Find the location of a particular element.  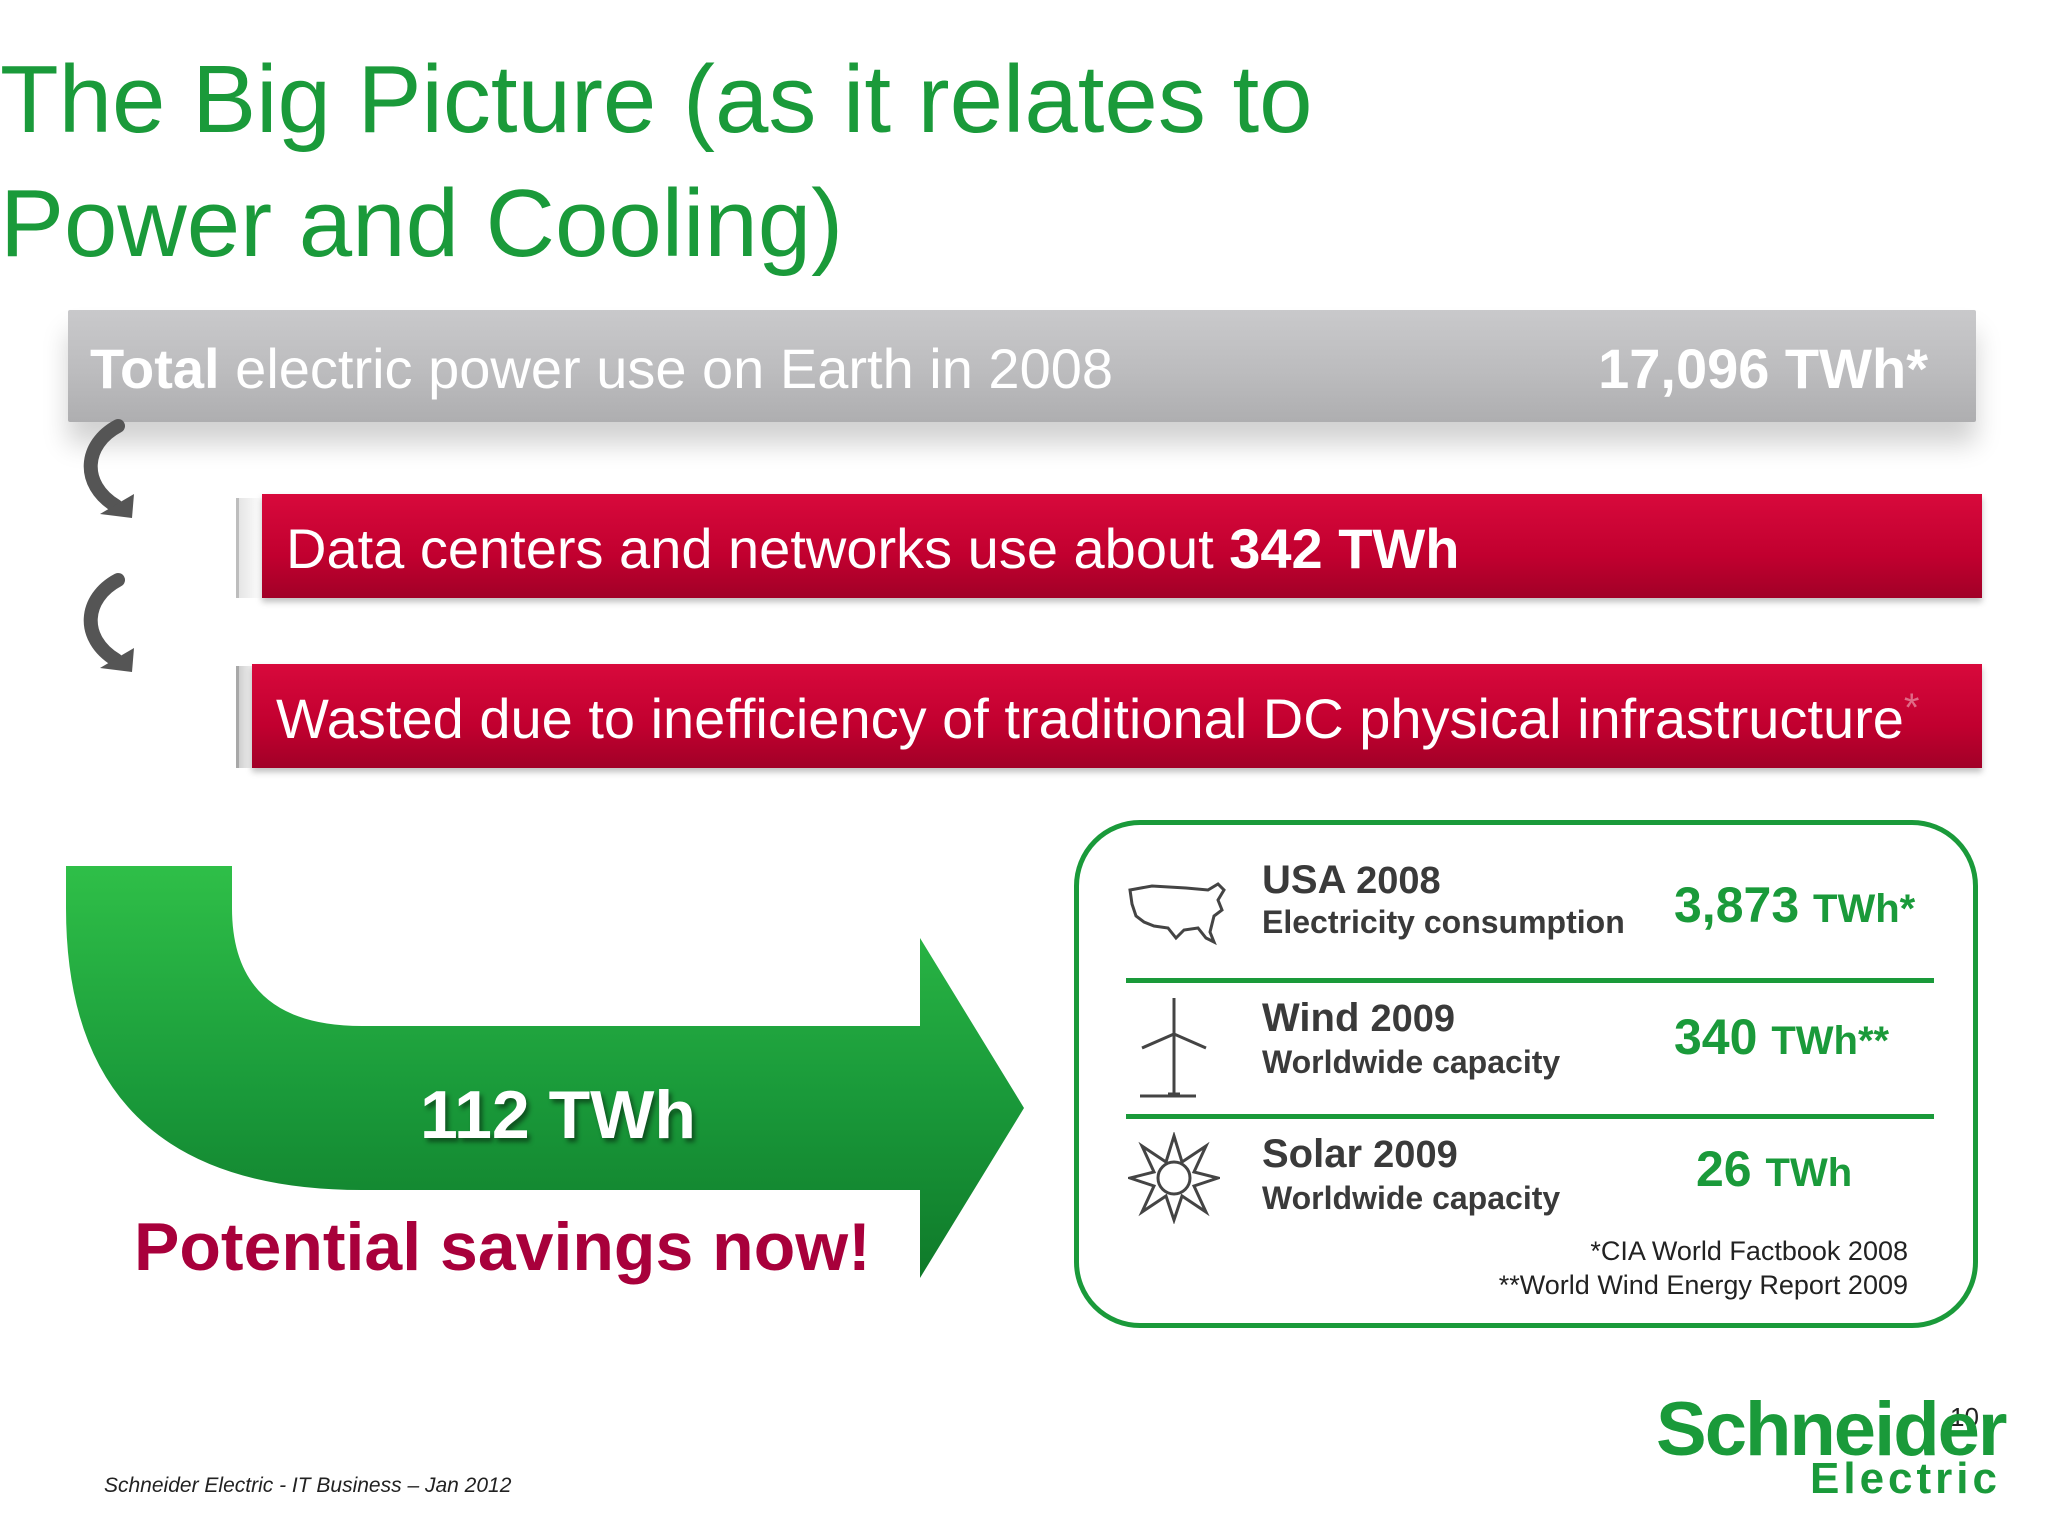

dc-bar-edge is located at coordinates (249, 548).